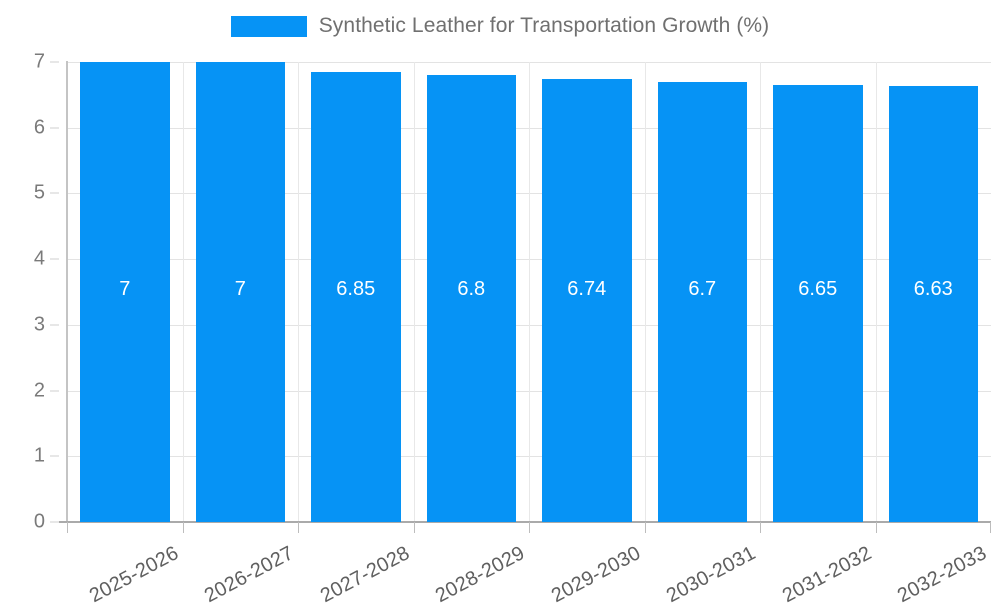 The height and width of the screenshot is (608, 1000). I want to click on y-axis-tick-label: 6, so click(39, 127).